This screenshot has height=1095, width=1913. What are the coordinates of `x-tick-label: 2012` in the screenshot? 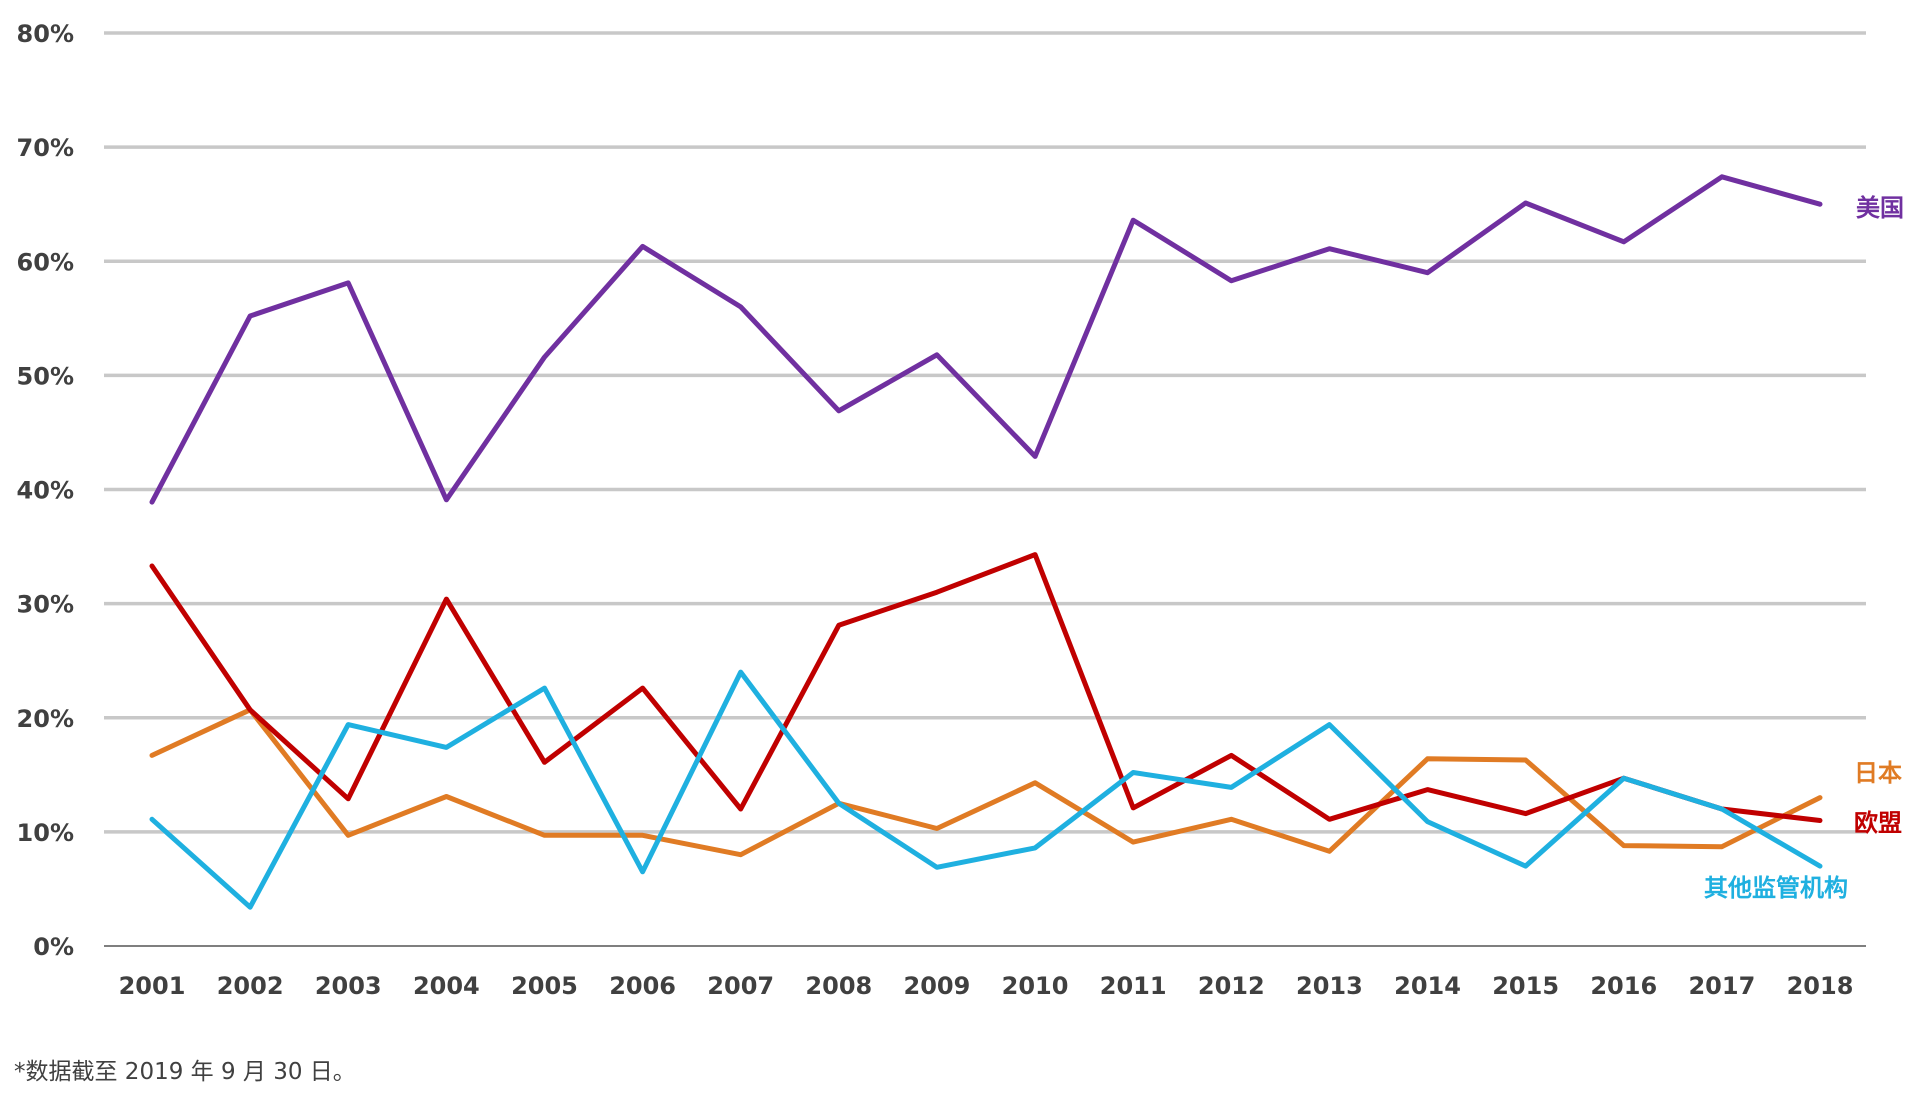 It's located at (1231, 986).